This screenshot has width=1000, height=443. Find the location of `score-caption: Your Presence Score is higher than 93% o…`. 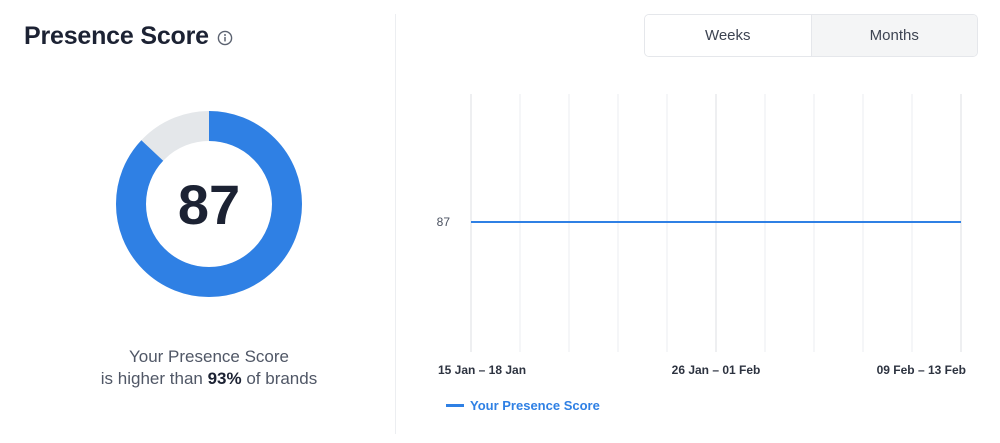

score-caption: Your Presence Score is higher than 93% o… is located at coordinates (209, 368).